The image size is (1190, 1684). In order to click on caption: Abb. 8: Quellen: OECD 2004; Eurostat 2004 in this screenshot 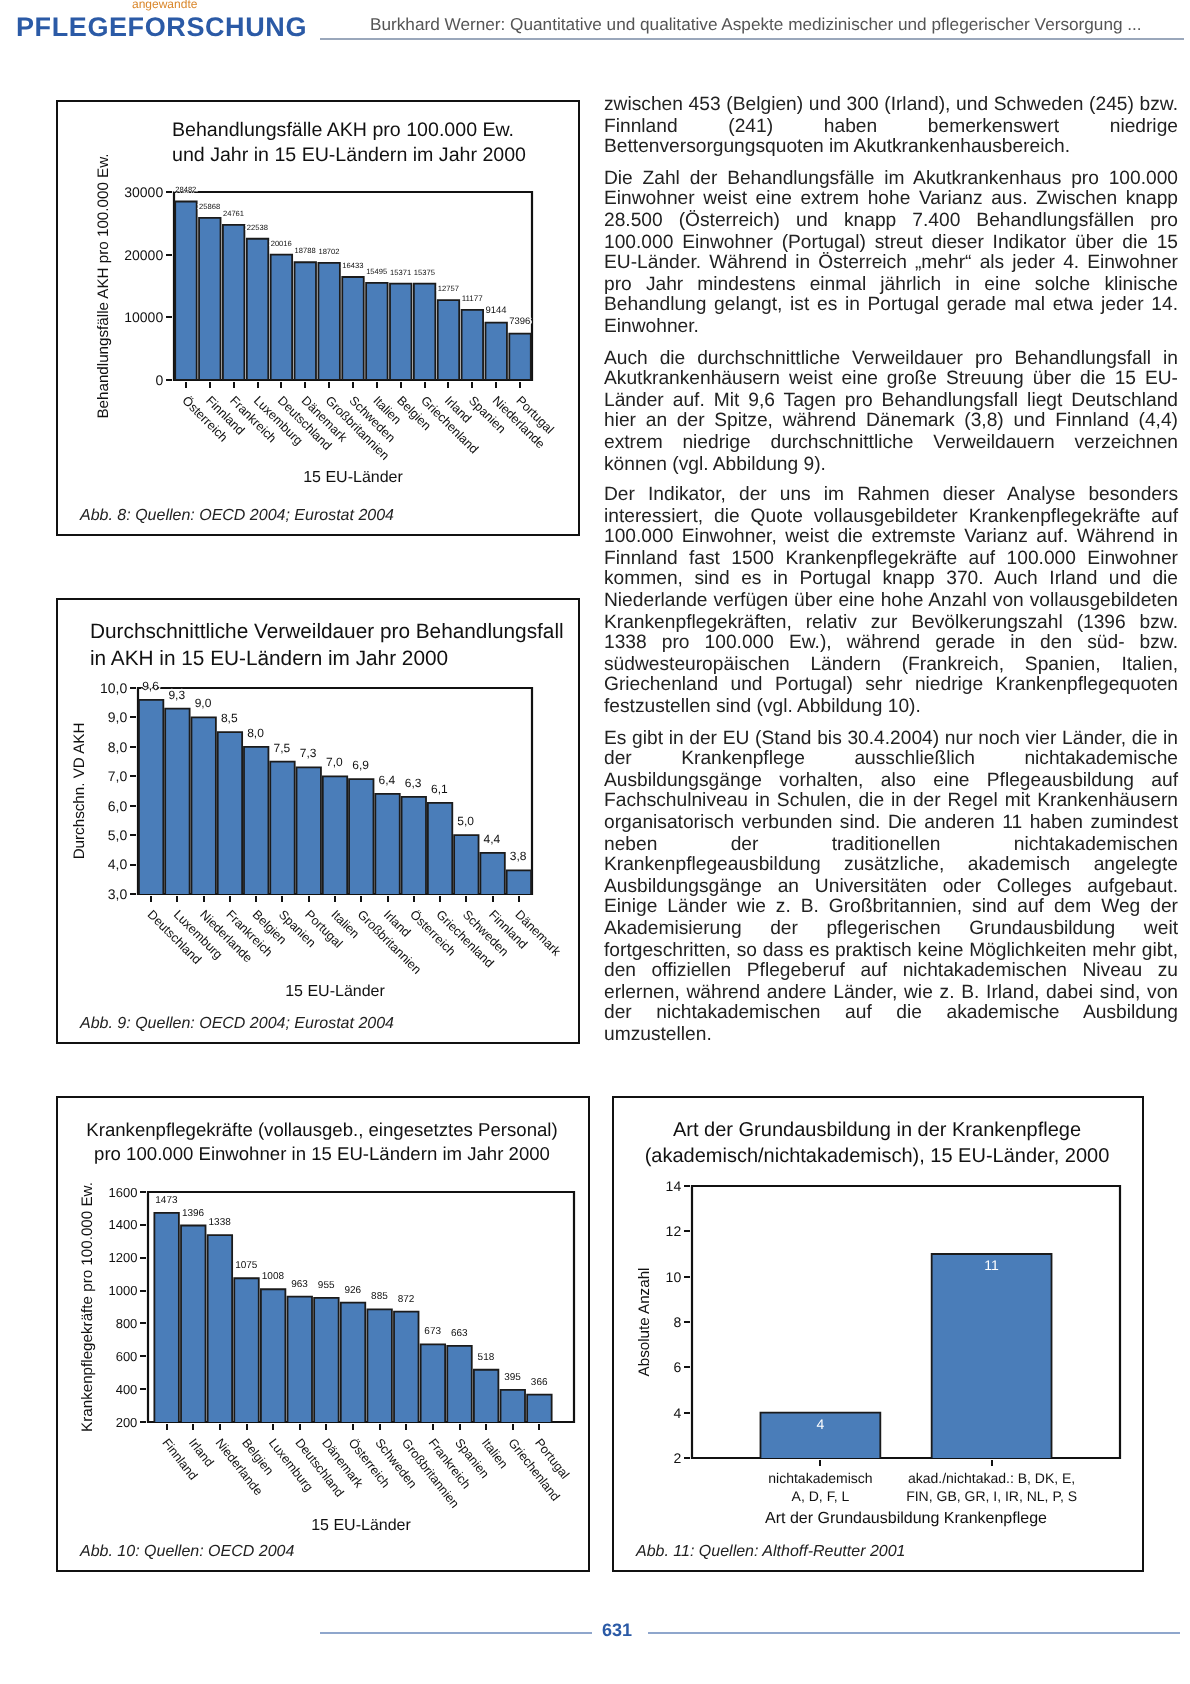, I will do `click(237, 515)`.